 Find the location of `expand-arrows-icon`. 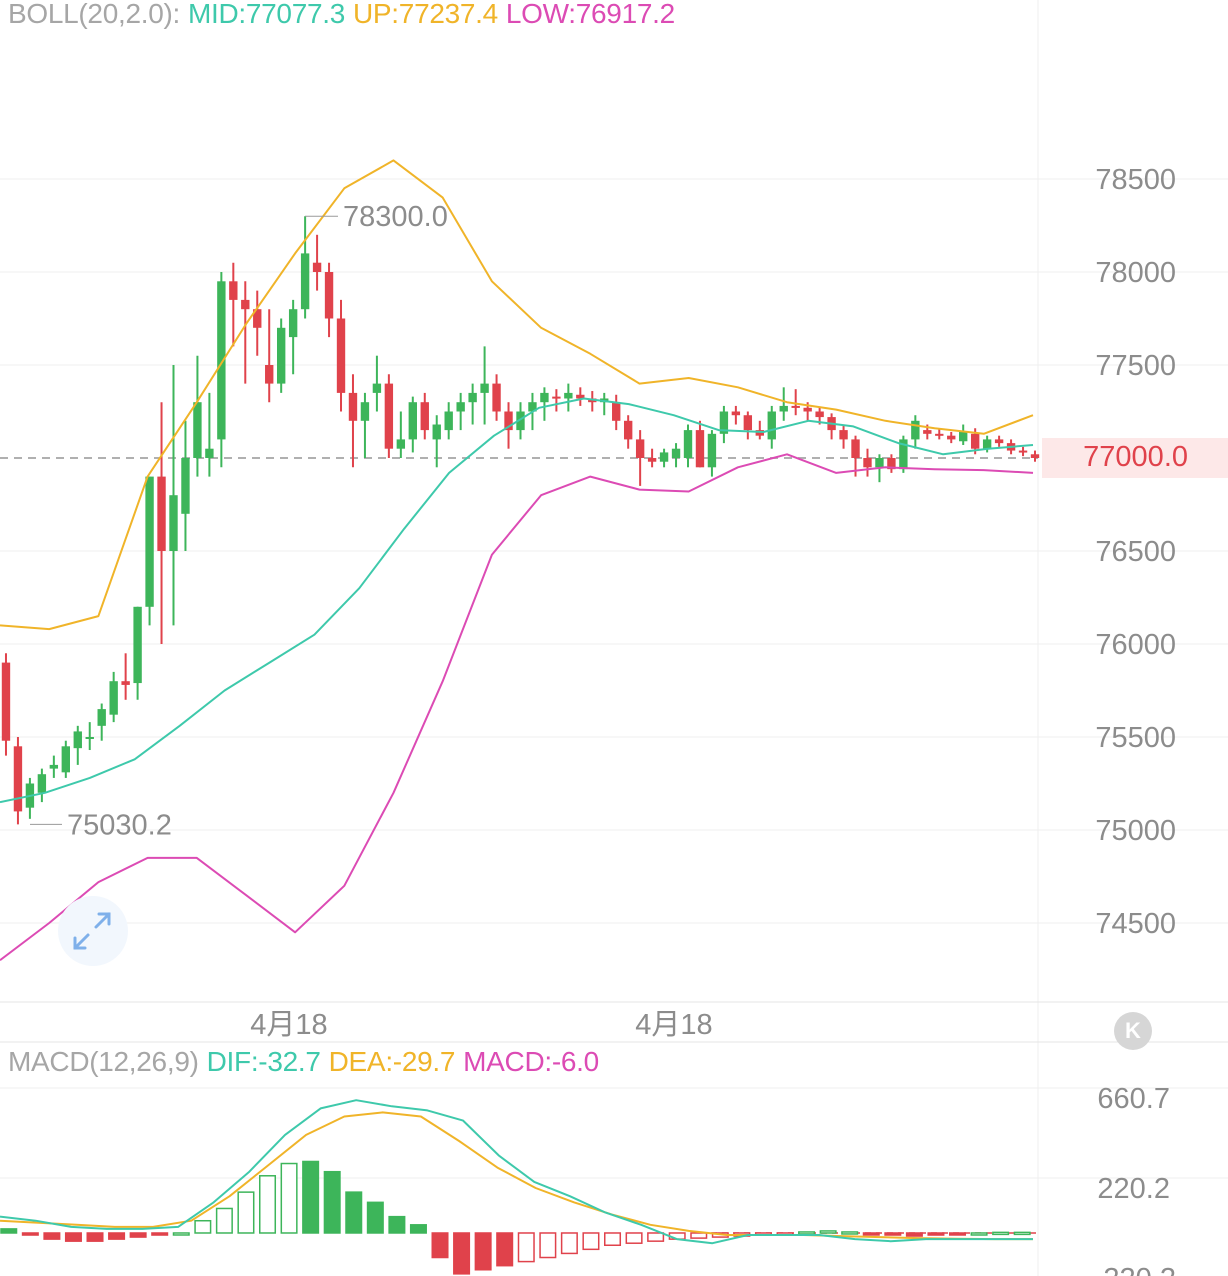

expand-arrows-icon is located at coordinates (92, 931).